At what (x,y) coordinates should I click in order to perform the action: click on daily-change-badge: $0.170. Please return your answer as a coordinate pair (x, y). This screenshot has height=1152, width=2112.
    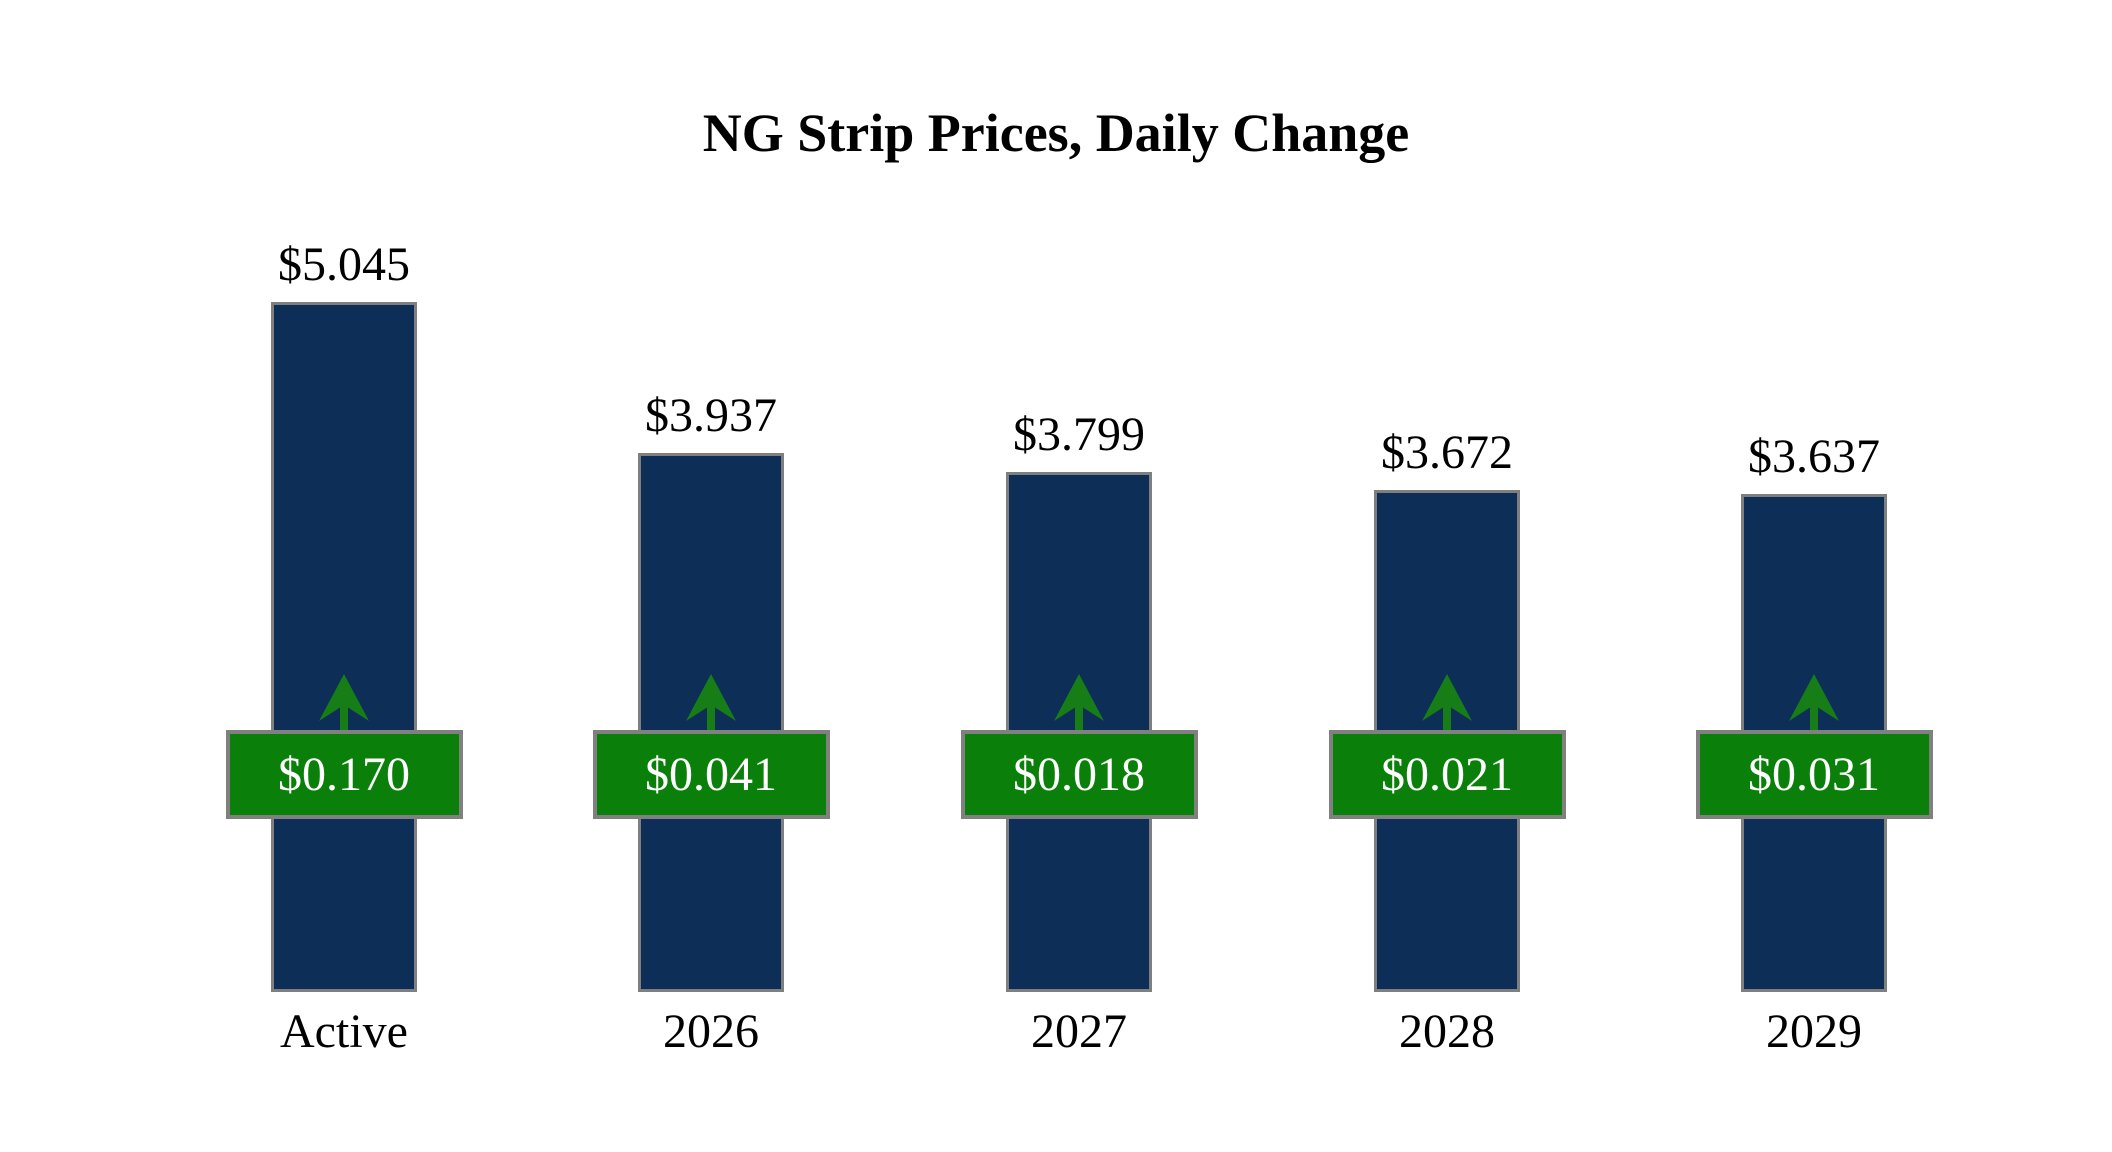
    Looking at the image, I should click on (344, 774).